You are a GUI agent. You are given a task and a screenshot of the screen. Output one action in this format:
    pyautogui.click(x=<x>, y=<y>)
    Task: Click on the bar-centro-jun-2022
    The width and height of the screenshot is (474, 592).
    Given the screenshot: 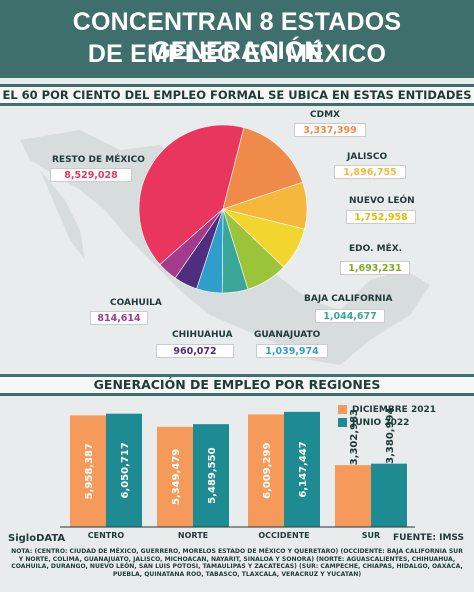 What is the action you would take?
    pyautogui.click(x=124, y=470)
    